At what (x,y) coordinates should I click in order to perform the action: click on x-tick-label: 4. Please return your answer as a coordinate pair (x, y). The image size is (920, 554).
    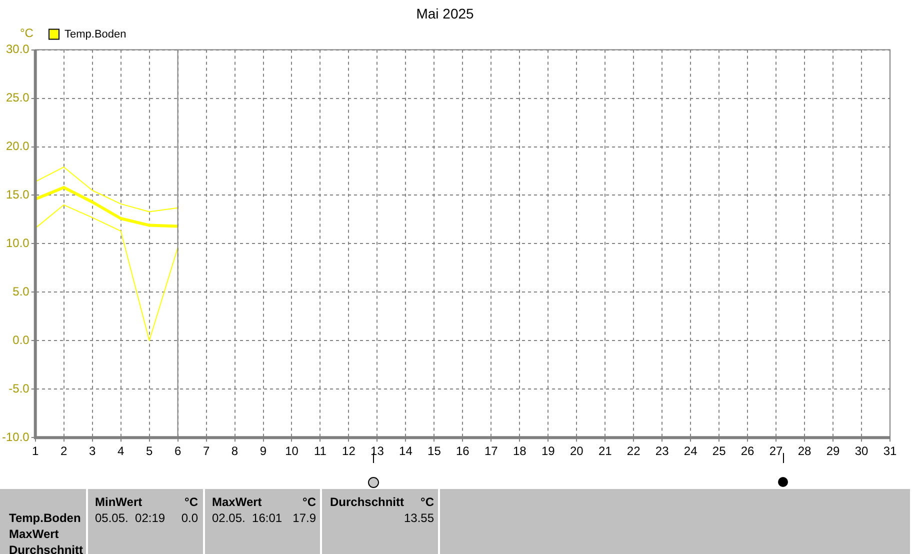
    Looking at the image, I should click on (120, 451).